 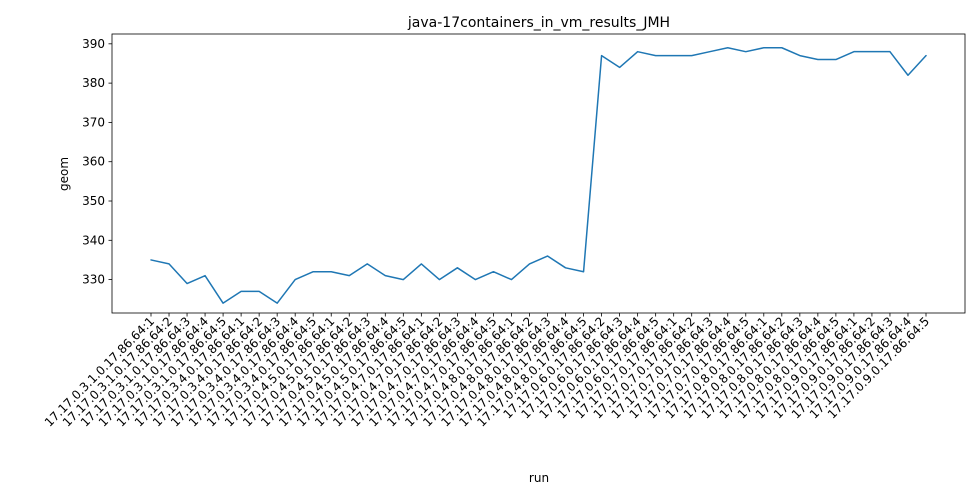 I want to click on y-tick-label: 360, so click(x=93, y=162).